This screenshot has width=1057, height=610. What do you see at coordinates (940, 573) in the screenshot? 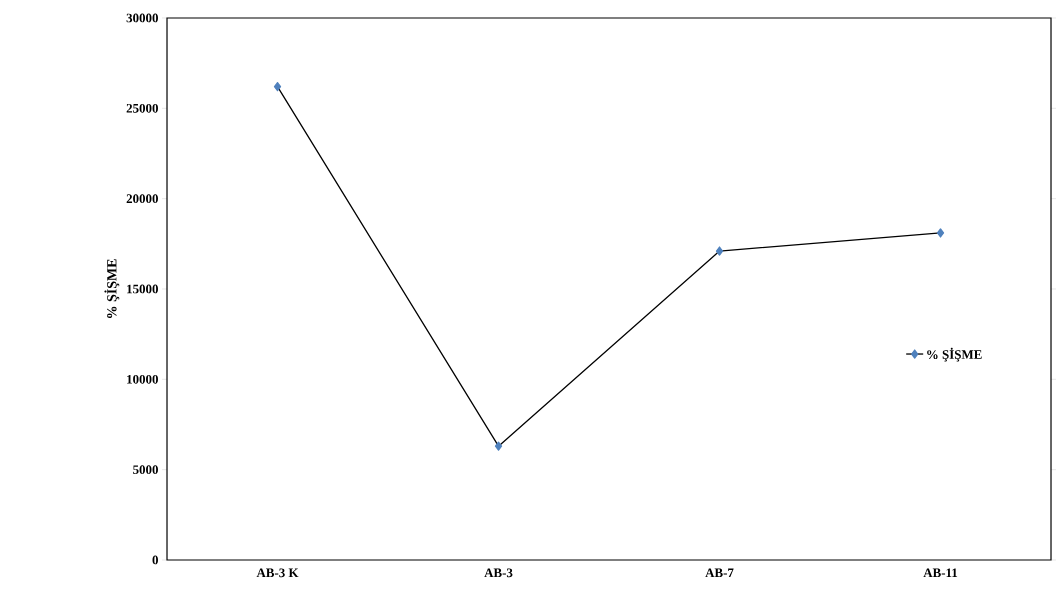
I see `x-tick-label: AB-11` at bounding box center [940, 573].